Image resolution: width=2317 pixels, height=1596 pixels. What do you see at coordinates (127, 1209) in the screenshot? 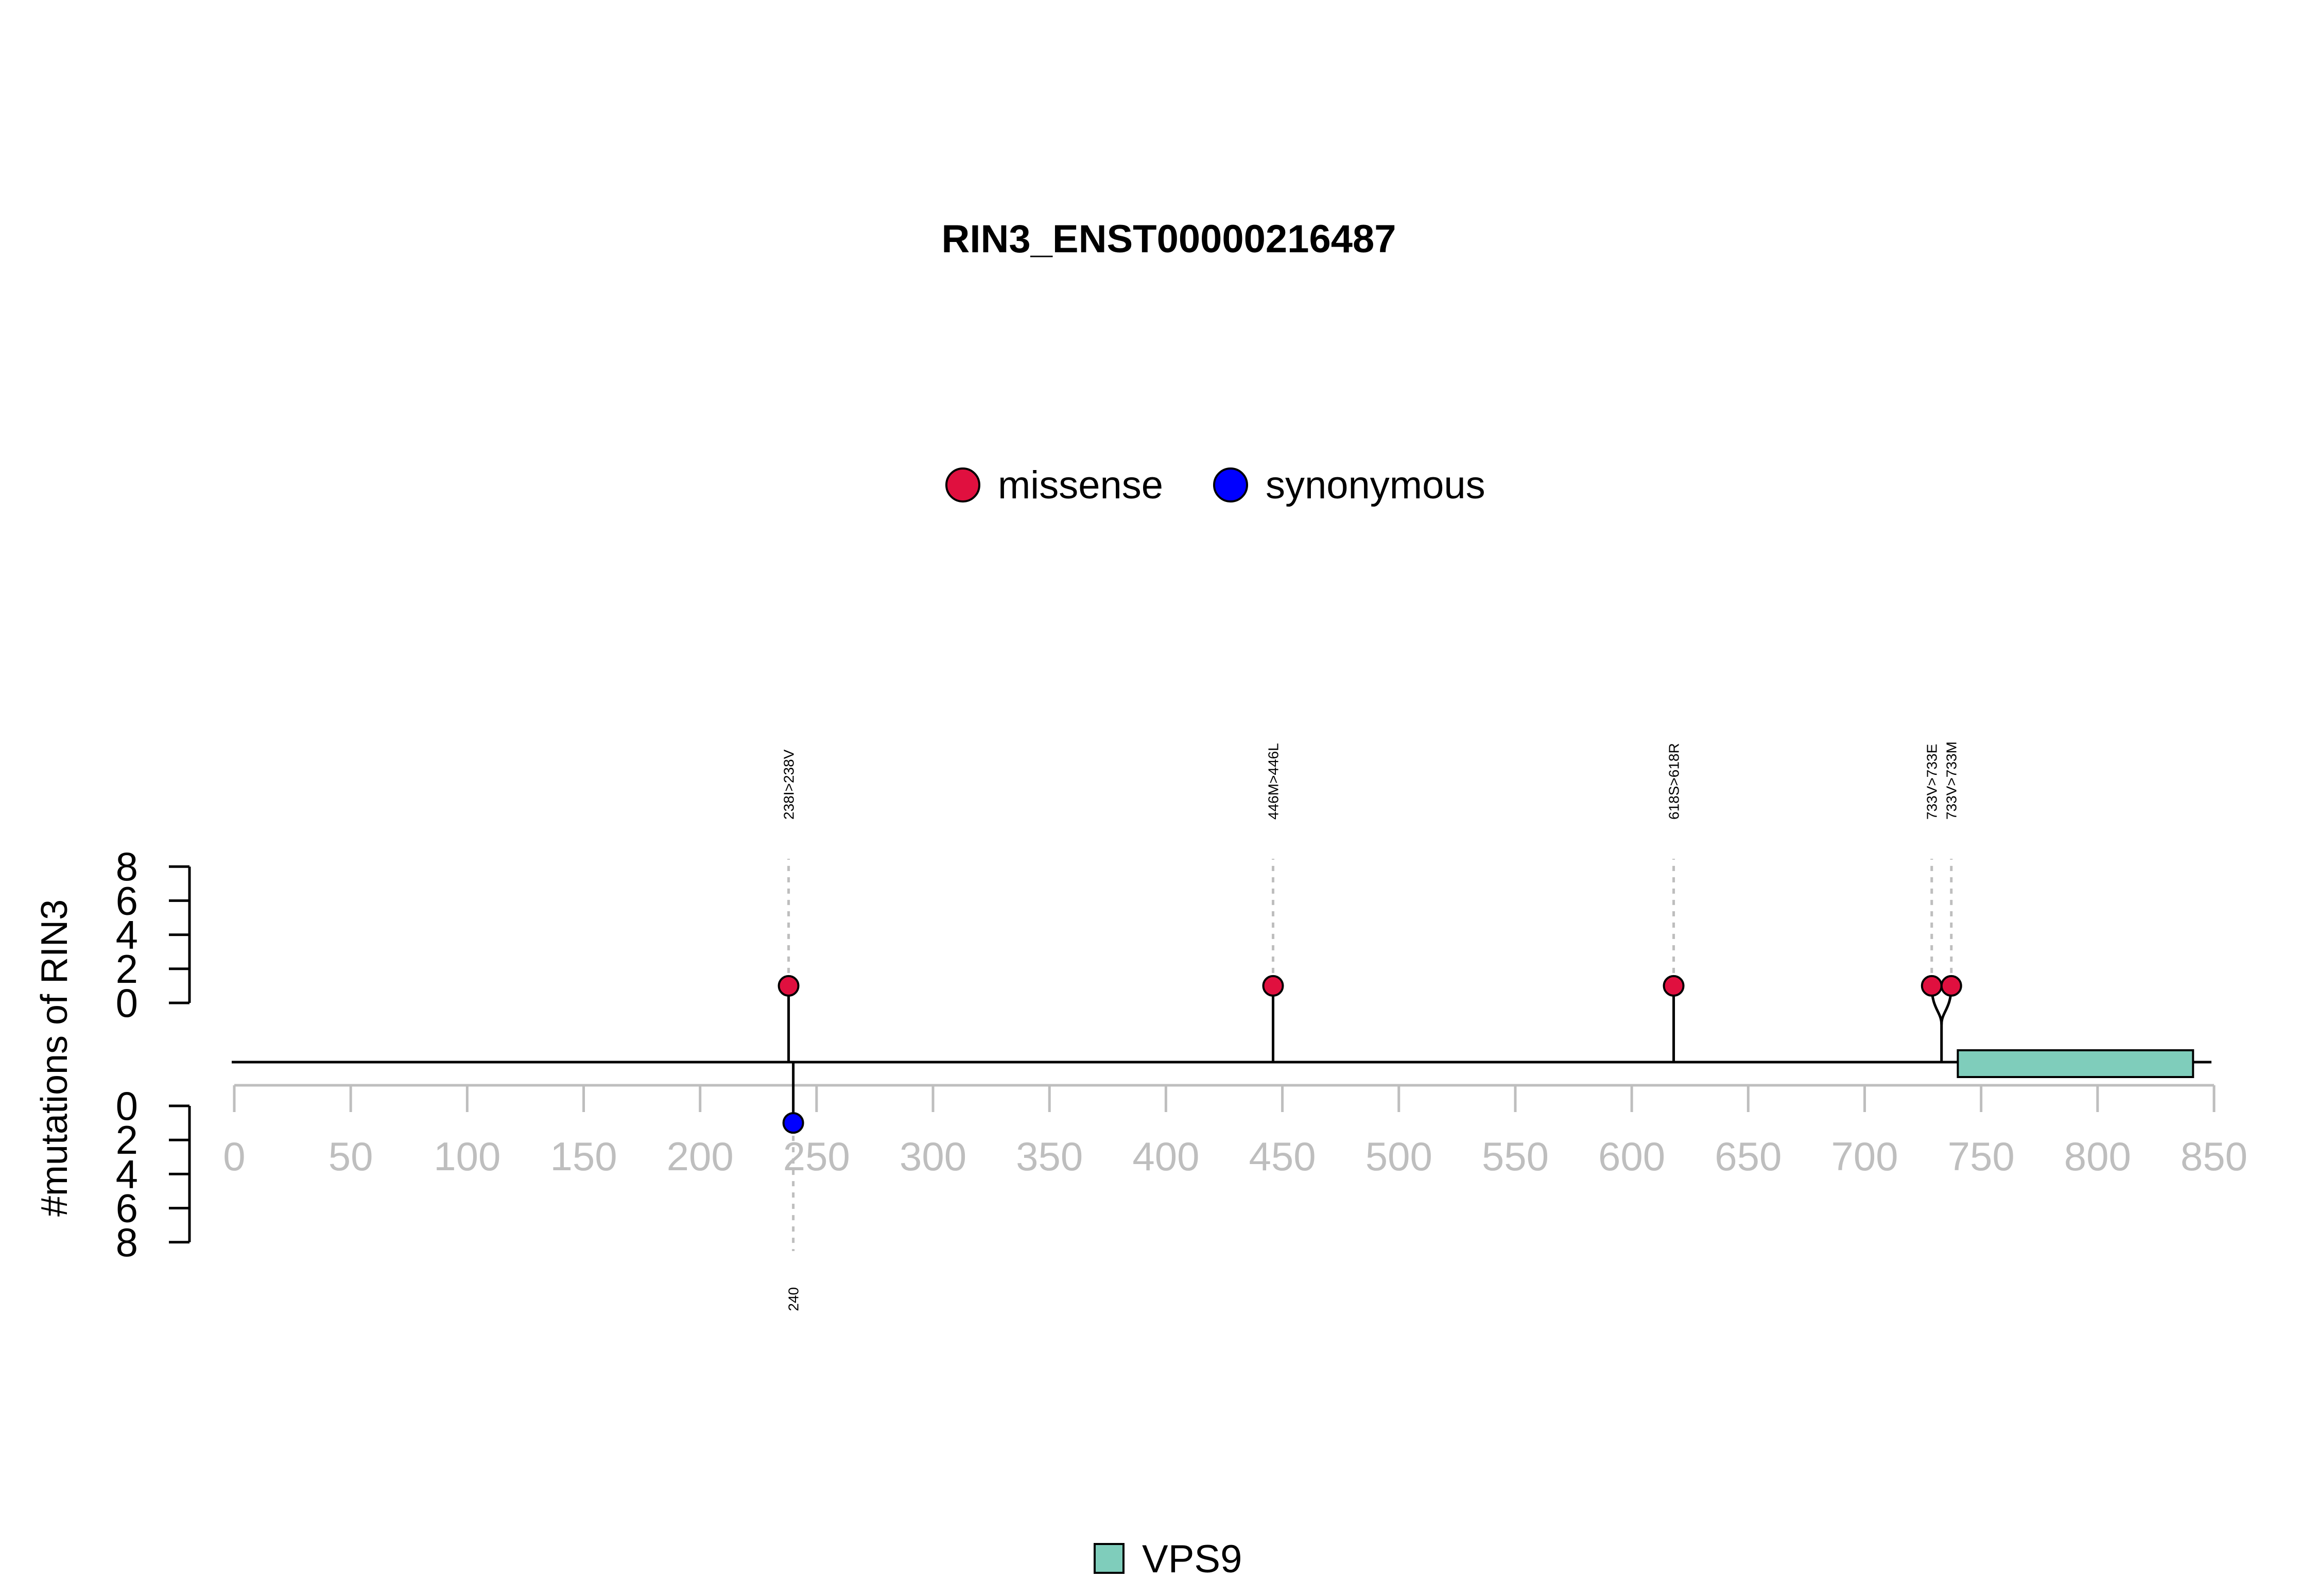
I see `y-bottom-tick-label: 6` at bounding box center [127, 1209].